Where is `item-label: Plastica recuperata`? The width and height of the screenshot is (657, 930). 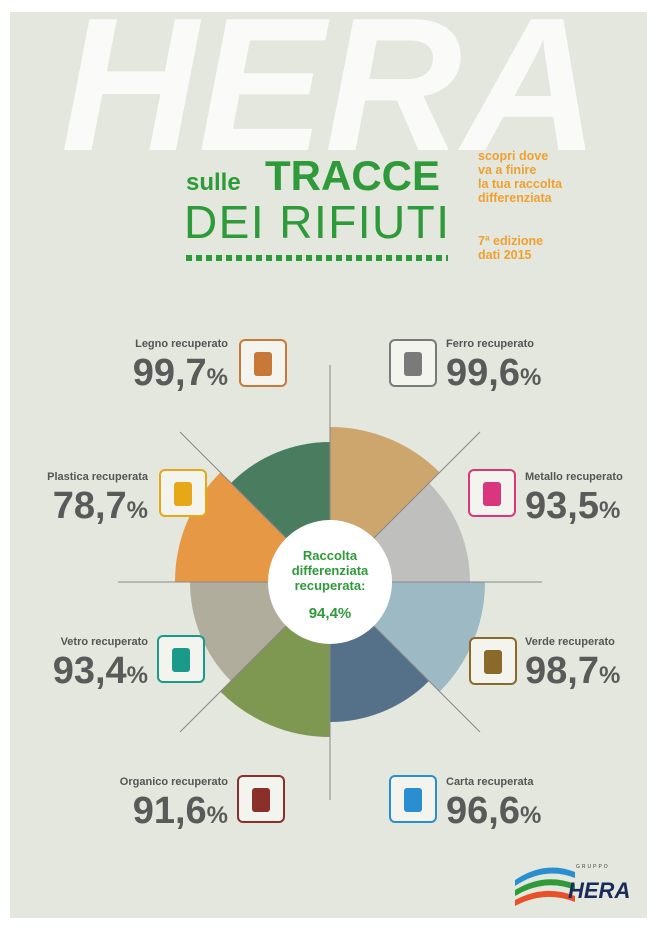 item-label: Plastica recuperata is located at coordinates (98, 477).